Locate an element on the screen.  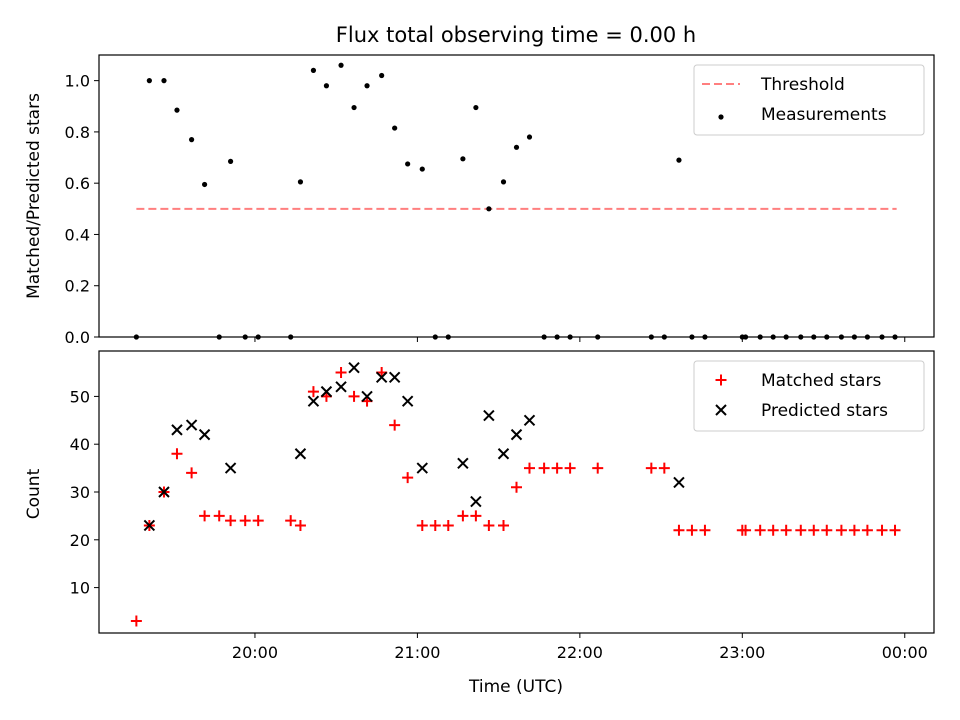
x-tick-label: 00:00 is located at coordinates (905, 652).